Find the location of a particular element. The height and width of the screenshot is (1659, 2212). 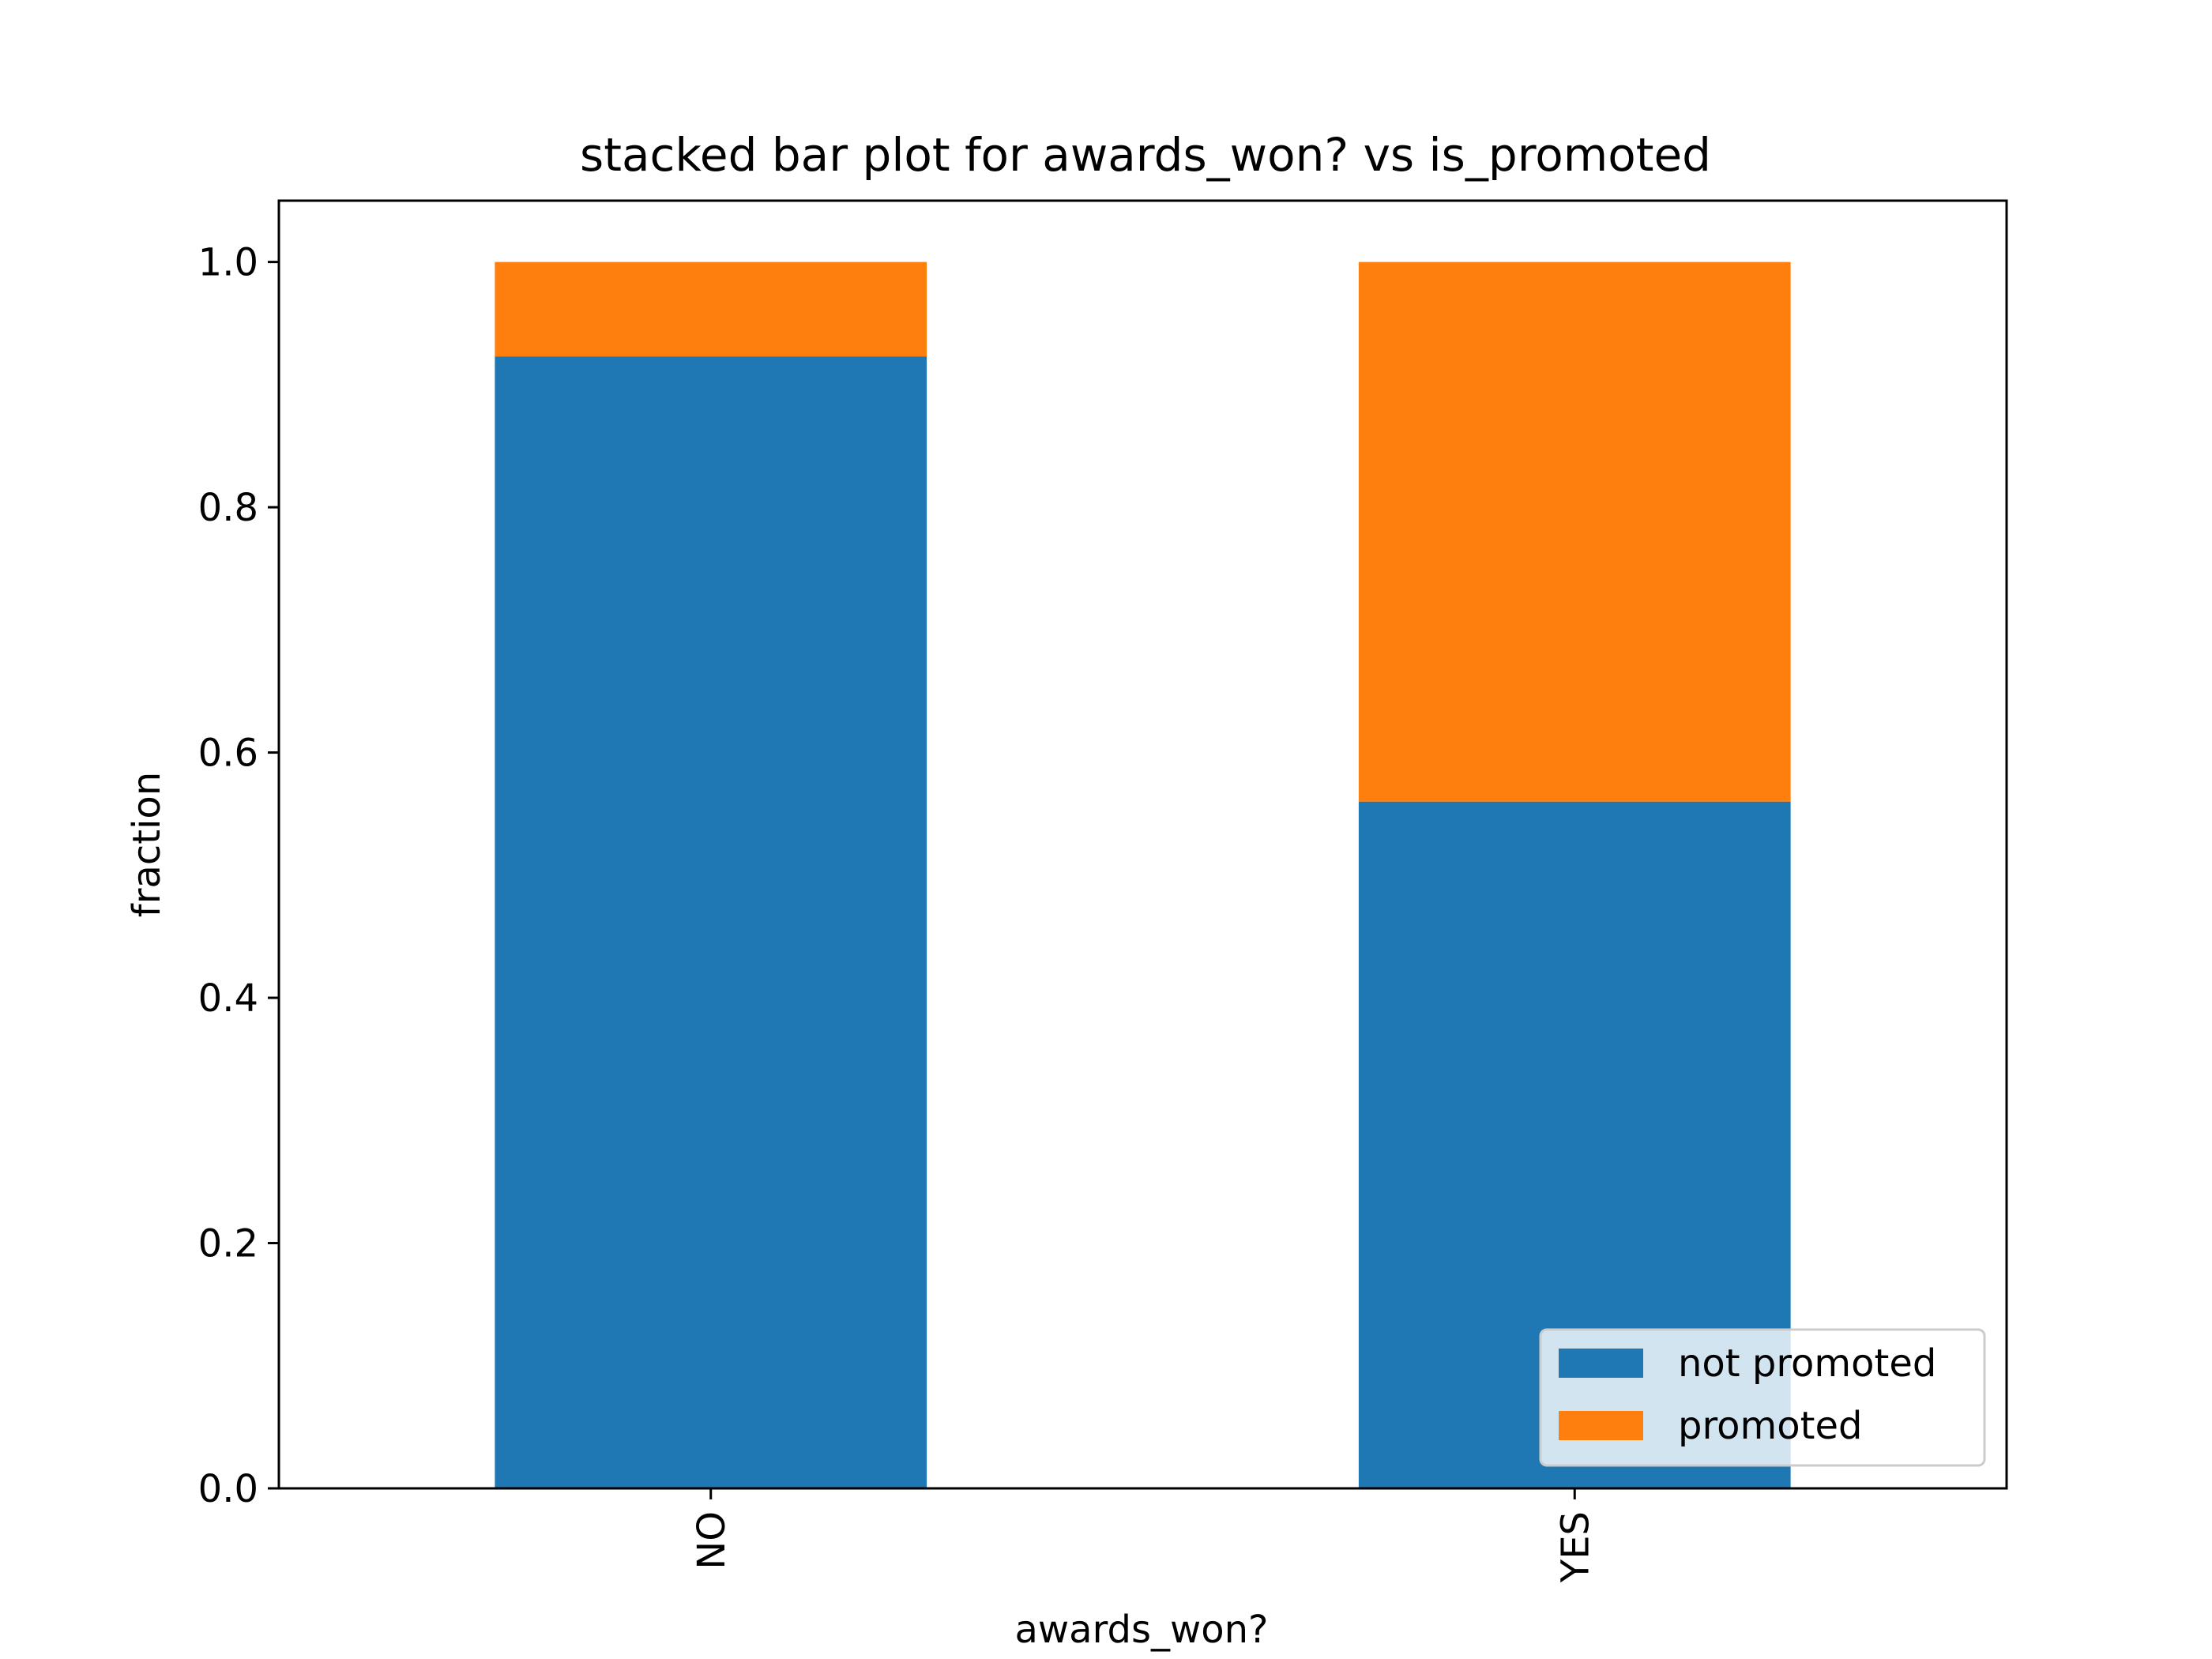

legend-swatch-promoted is located at coordinates (1601, 1426).